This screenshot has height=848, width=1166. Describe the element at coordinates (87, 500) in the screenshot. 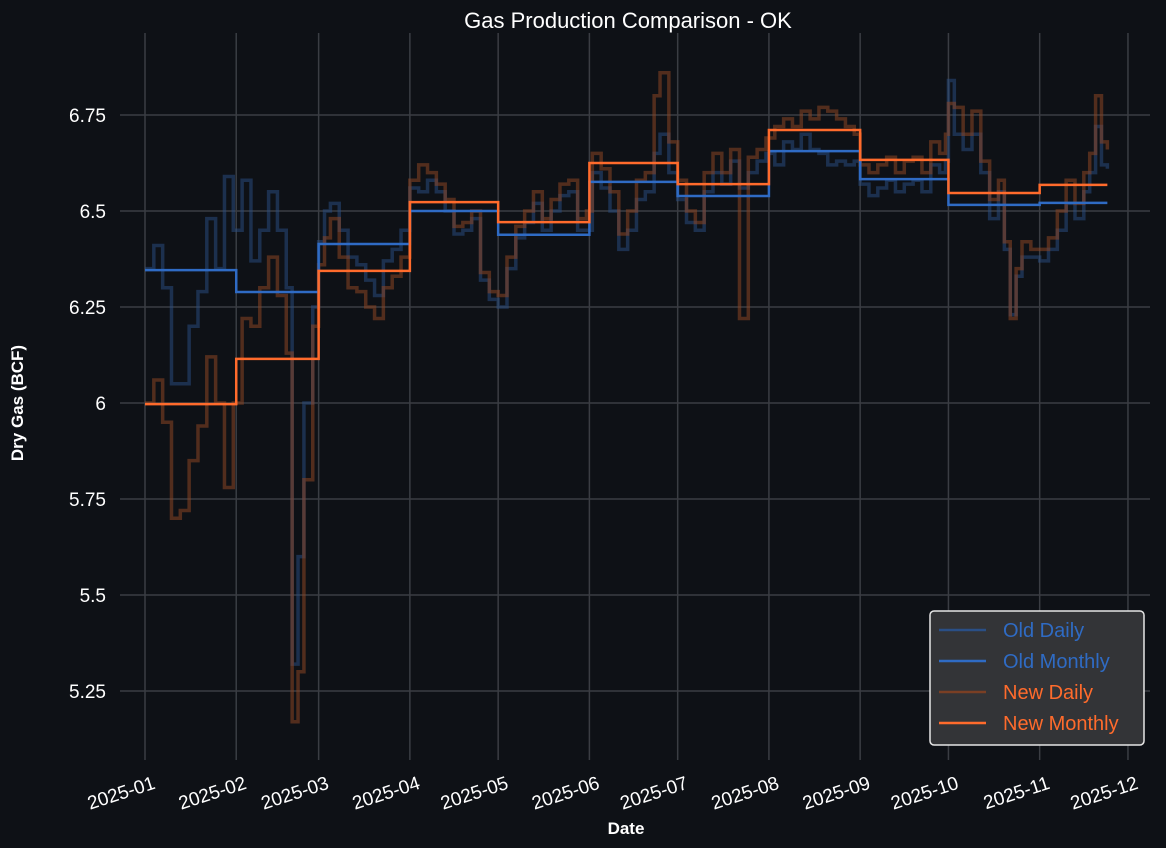

I see `y-tick-label: 5.75` at that location.